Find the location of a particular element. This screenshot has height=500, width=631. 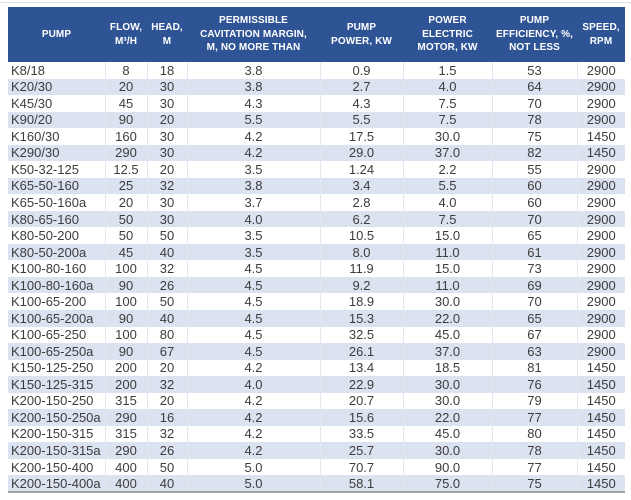

table-row: K200-150-315a 290 26 4.2 25.7 30.0 78 1450 is located at coordinates (316, 450).